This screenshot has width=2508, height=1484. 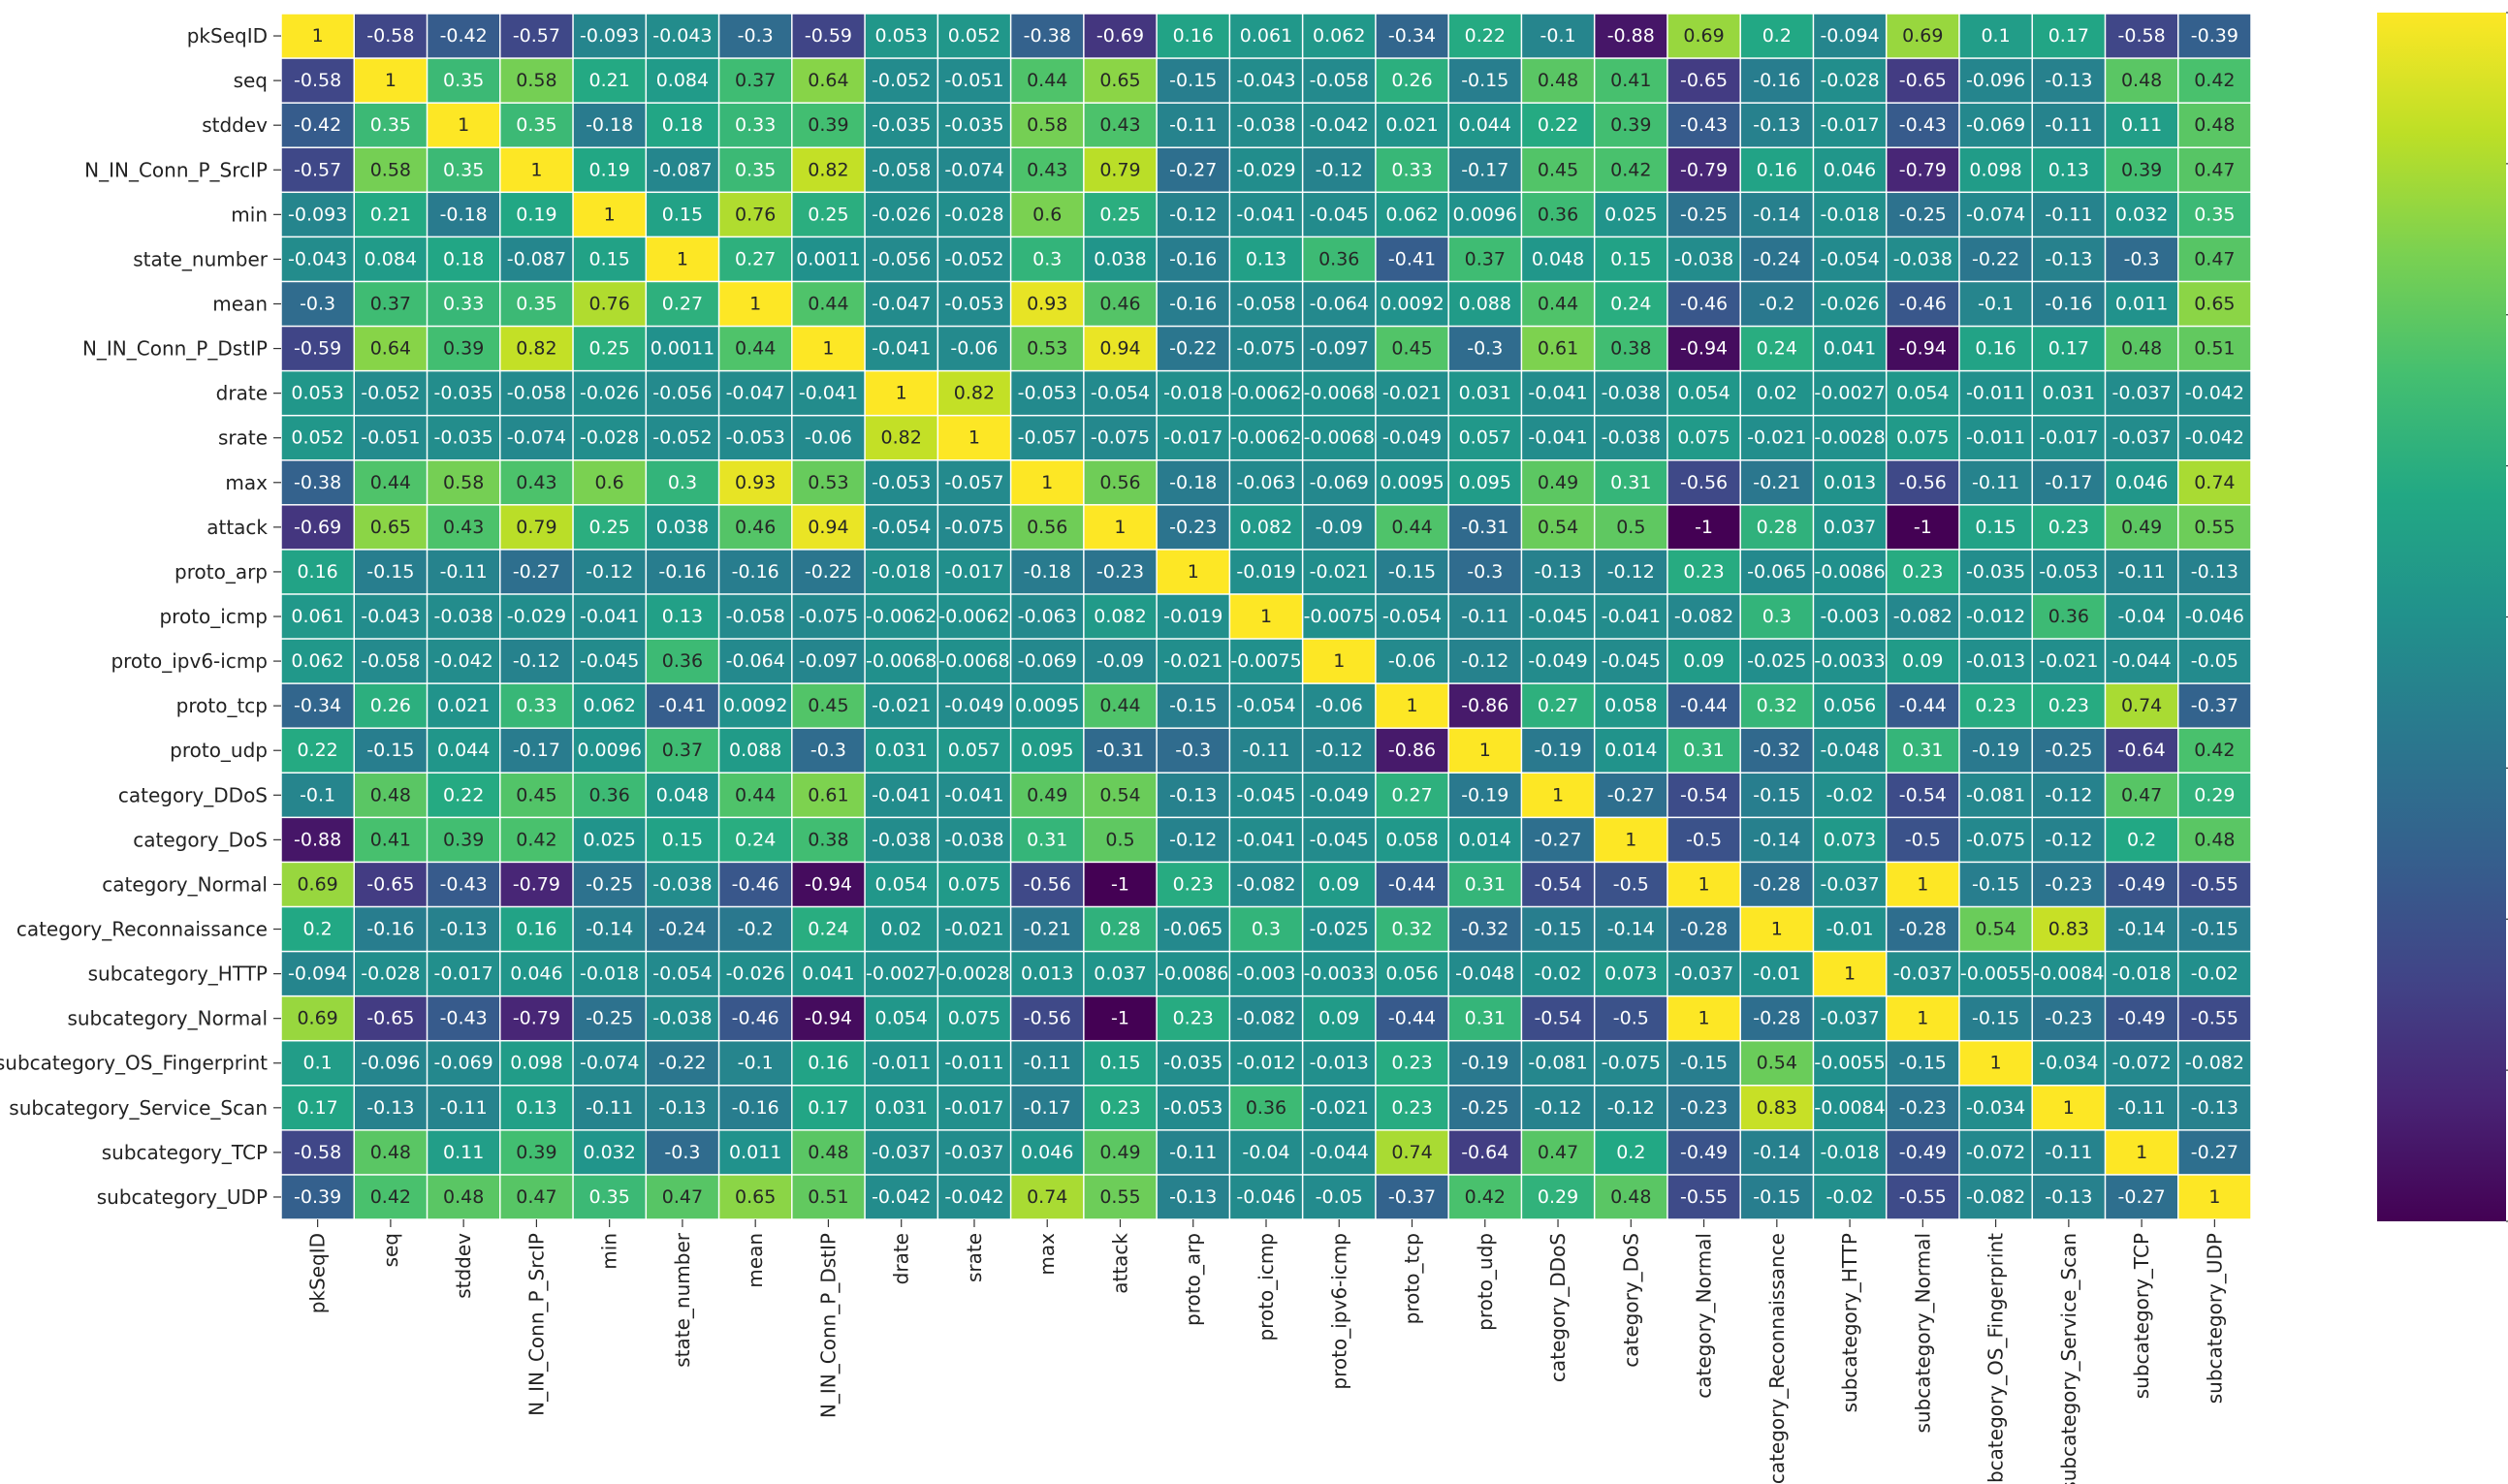 What do you see at coordinates (390, 1250) in the screenshot?
I see `column-tick-label: seq` at bounding box center [390, 1250].